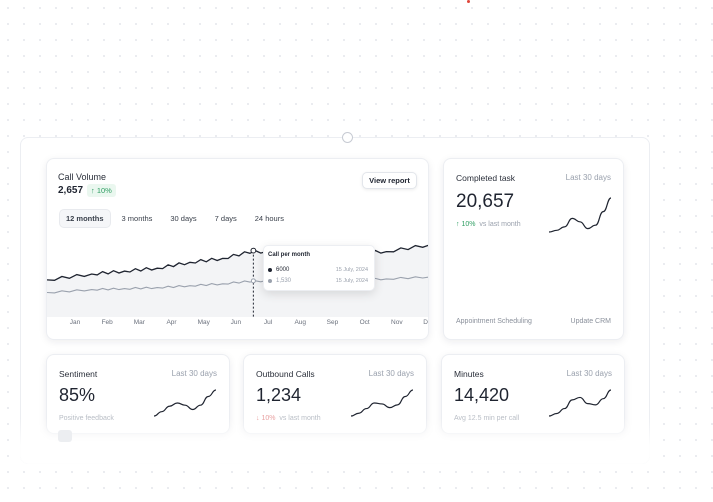 The image size is (713, 502). I want to click on call-volume-title: Call Volume, so click(82, 177).